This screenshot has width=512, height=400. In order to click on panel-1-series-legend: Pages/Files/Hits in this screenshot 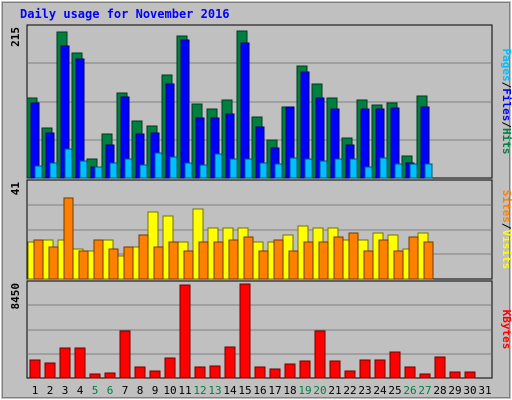, I will do `click(506, 102)`.